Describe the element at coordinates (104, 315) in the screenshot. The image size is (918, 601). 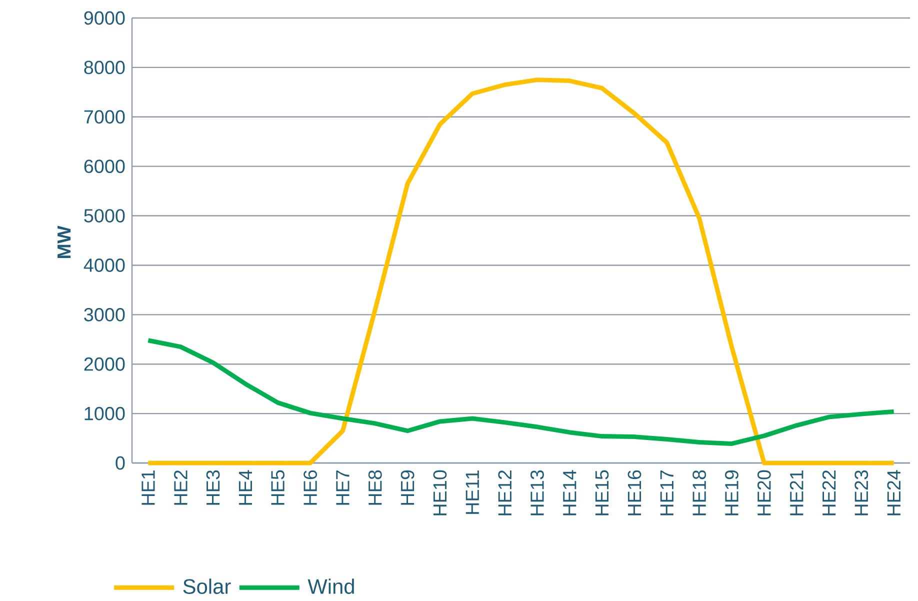
I see `y-tick-label: 3000` at that location.